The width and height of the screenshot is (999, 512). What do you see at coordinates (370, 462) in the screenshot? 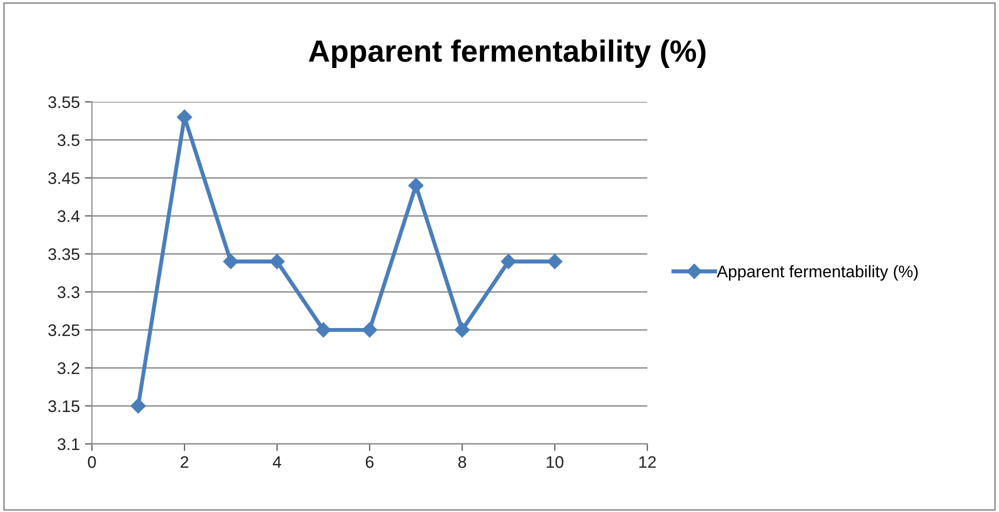
I see `x-tick-label: 6` at bounding box center [370, 462].